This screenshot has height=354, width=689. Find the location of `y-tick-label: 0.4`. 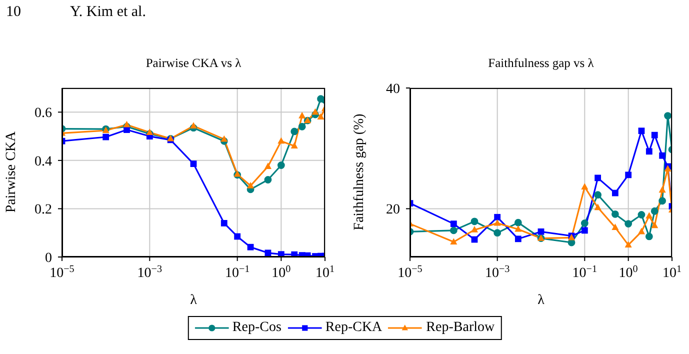

y-tick-label: 0.4 is located at coordinates (43, 162).